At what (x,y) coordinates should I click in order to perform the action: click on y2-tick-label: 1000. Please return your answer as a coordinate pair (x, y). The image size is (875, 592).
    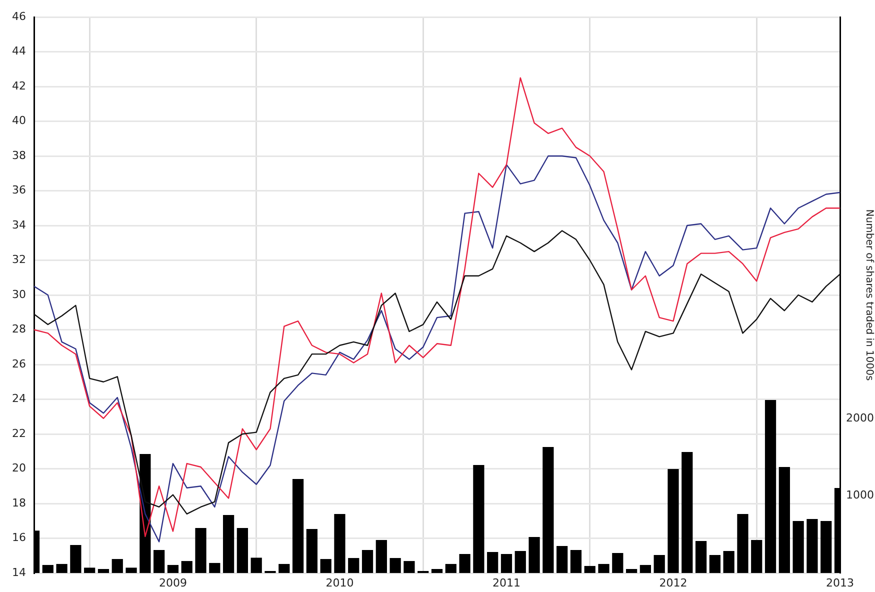
    Looking at the image, I should click on (860, 495).